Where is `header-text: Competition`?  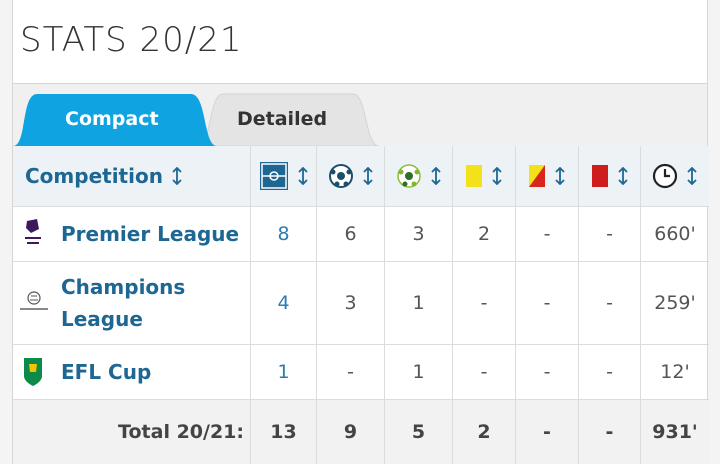
header-text: Competition is located at coordinates (94, 176).